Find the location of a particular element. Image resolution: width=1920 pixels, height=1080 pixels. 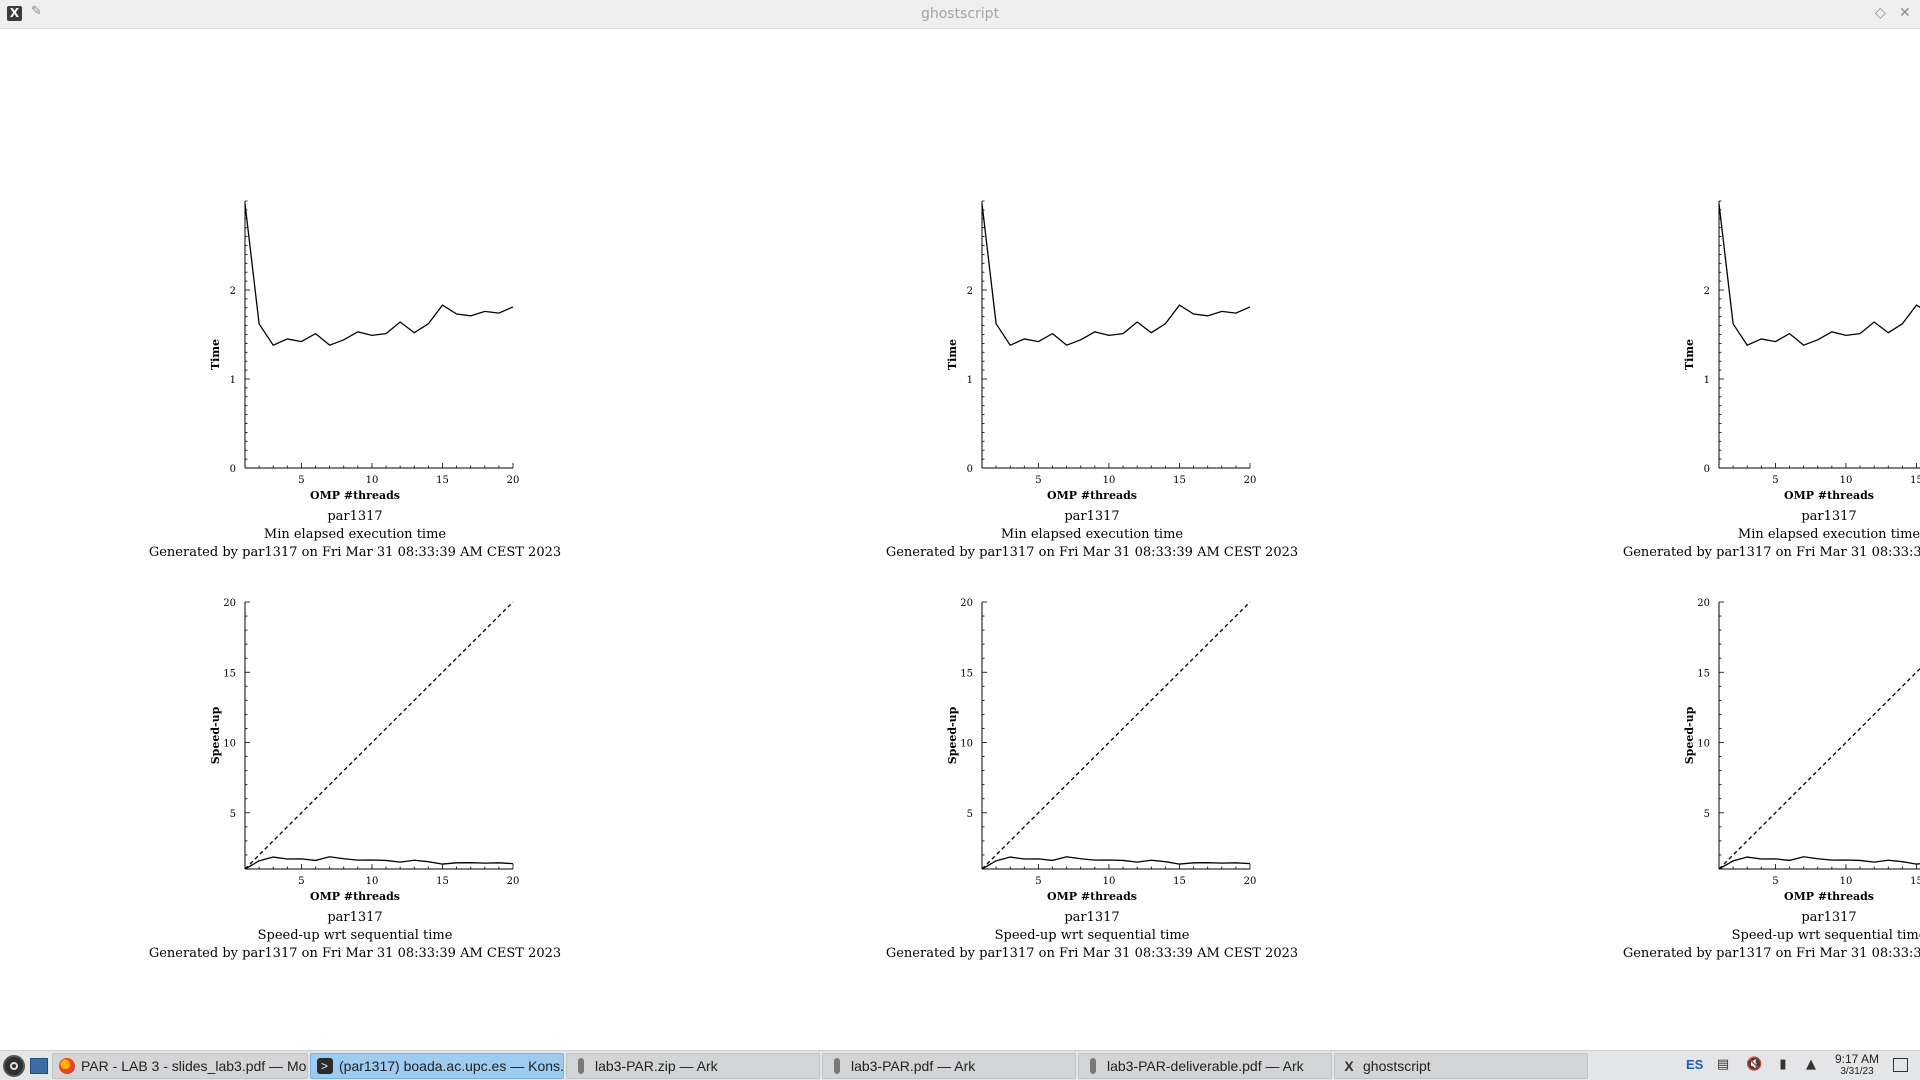

show-desktop-icon is located at coordinates (1900, 1065).